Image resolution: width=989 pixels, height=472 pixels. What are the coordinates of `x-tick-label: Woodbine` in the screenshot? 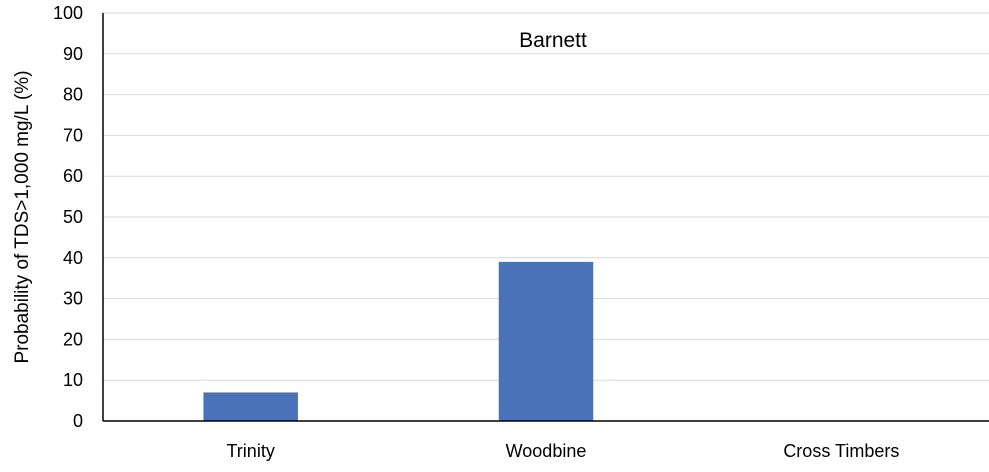 It's located at (546, 451).